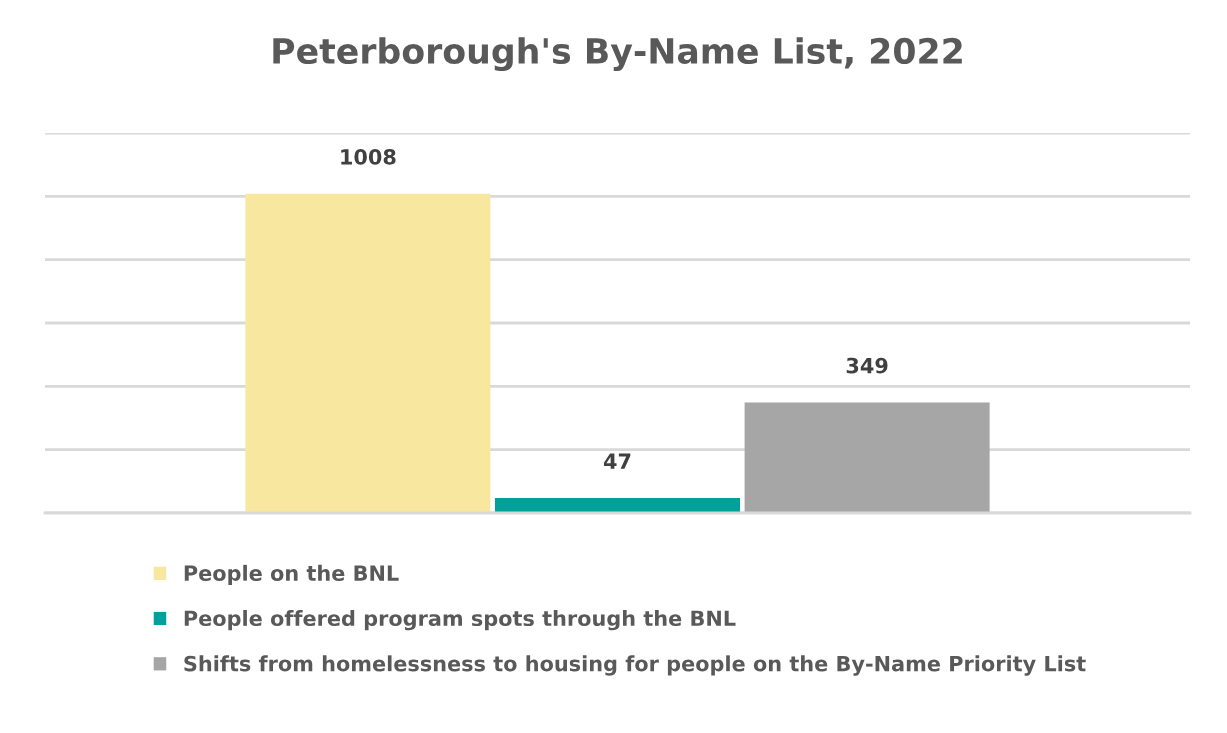 This screenshot has width=1227, height=733. What do you see at coordinates (867, 365) in the screenshot?
I see `data-label: 349` at bounding box center [867, 365].